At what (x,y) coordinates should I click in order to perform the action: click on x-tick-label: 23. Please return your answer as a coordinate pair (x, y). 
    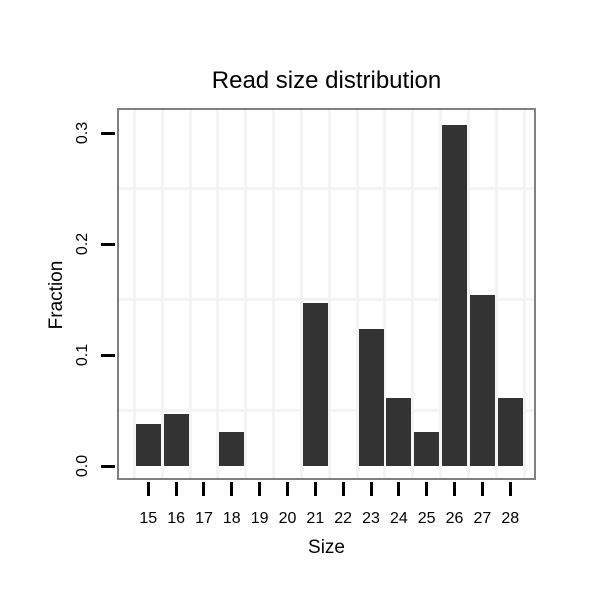
    Looking at the image, I should click on (371, 518).